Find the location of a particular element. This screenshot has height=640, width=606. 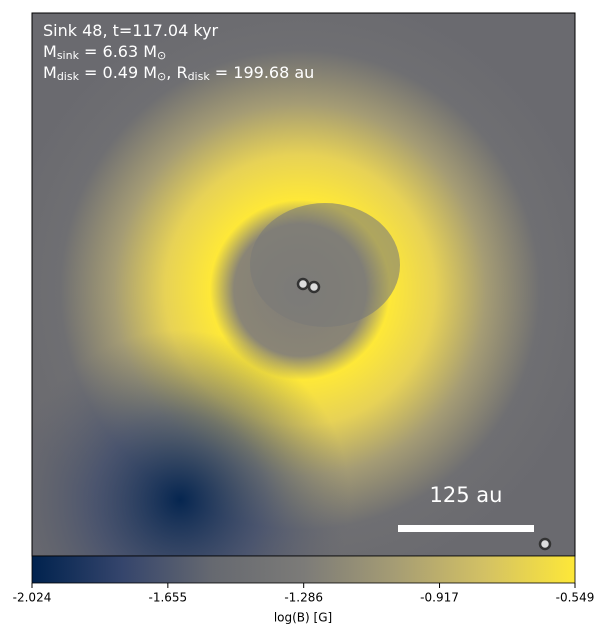

tick-label: -0.549 is located at coordinates (575, 598).